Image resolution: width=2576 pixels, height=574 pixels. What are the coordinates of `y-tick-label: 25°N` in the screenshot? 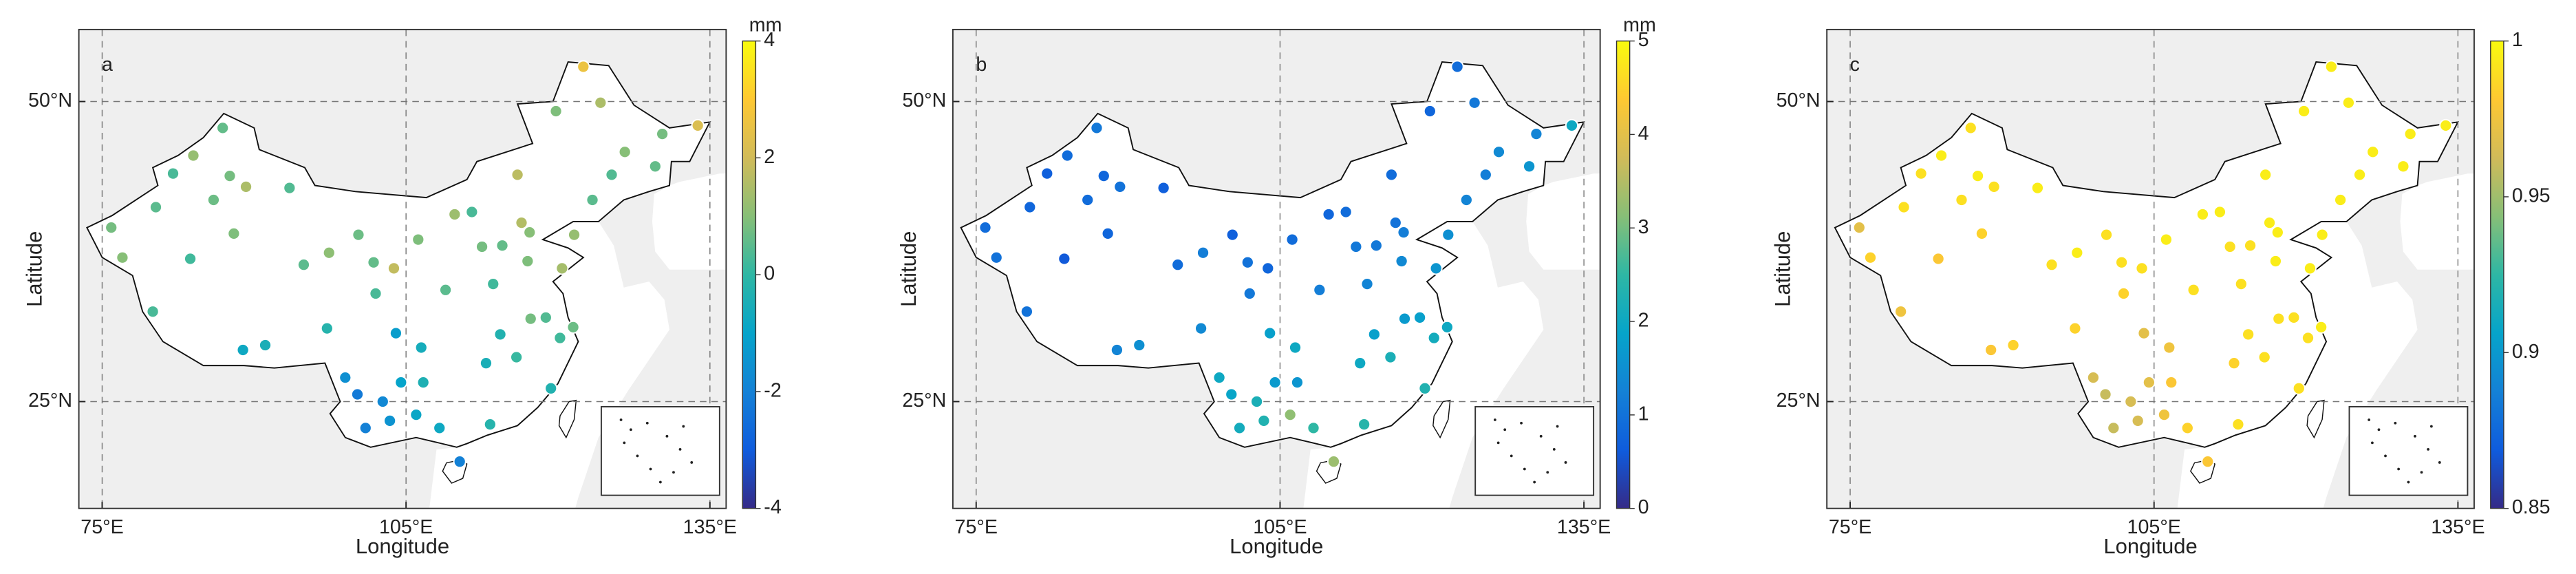 It's located at (924, 401).